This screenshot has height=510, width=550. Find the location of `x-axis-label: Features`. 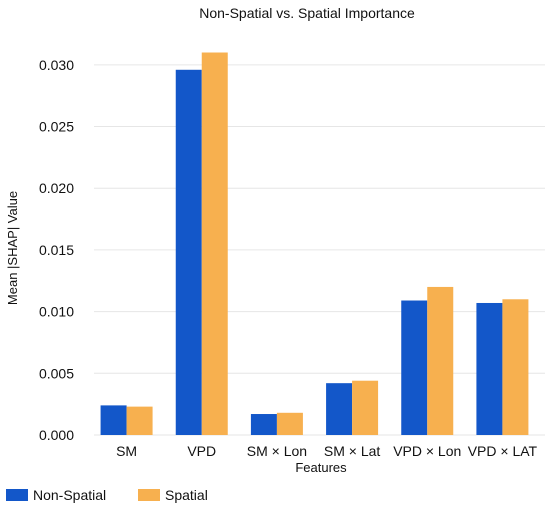

x-axis-label: Features is located at coordinates (321, 467).